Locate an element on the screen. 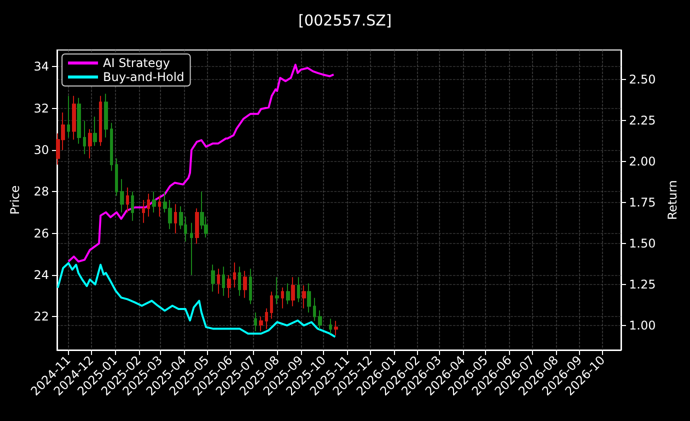 This screenshot has height=421, width=690. line-series is located at coordinates (196, 300).